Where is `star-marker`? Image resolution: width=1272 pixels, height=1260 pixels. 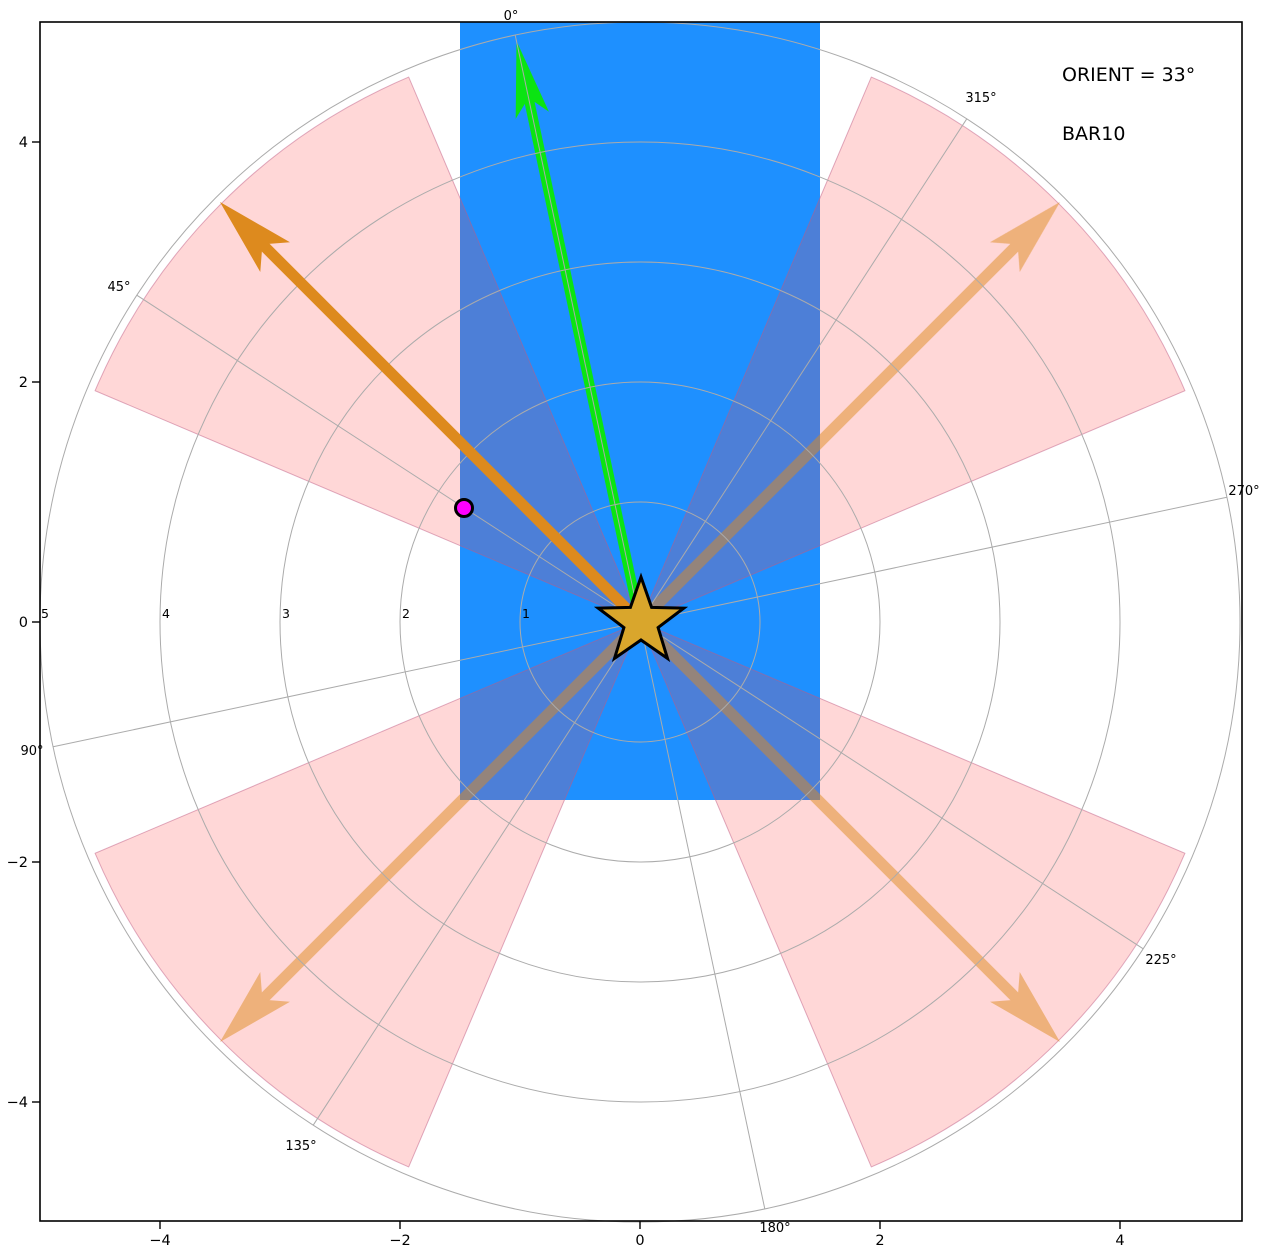 star-marker is located at coordinates (641, 617).